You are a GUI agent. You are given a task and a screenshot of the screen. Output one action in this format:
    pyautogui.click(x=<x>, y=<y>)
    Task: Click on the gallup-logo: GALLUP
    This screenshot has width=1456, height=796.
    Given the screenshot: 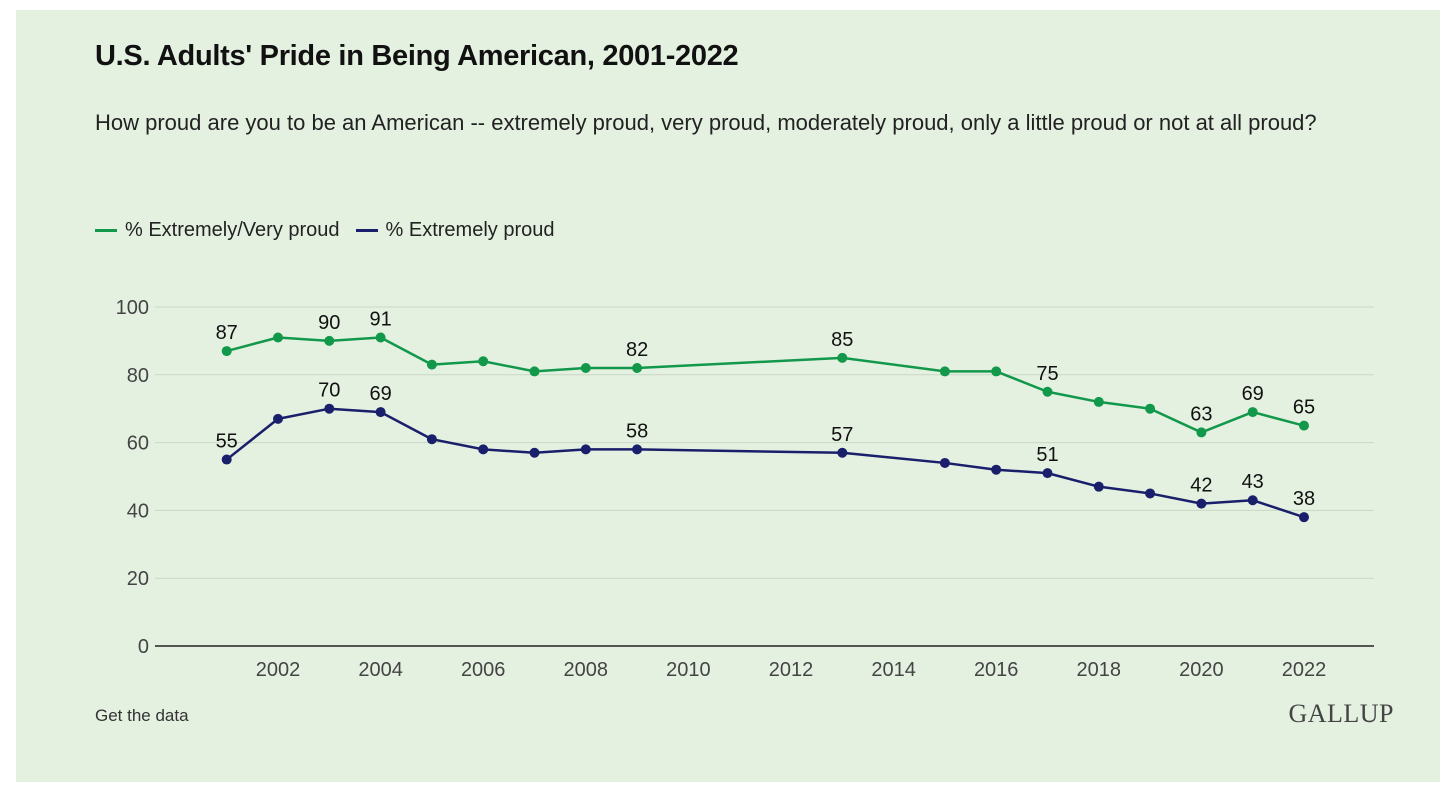 What is the action you would take?
    pyautogui.click(x=1341, y=713)
    